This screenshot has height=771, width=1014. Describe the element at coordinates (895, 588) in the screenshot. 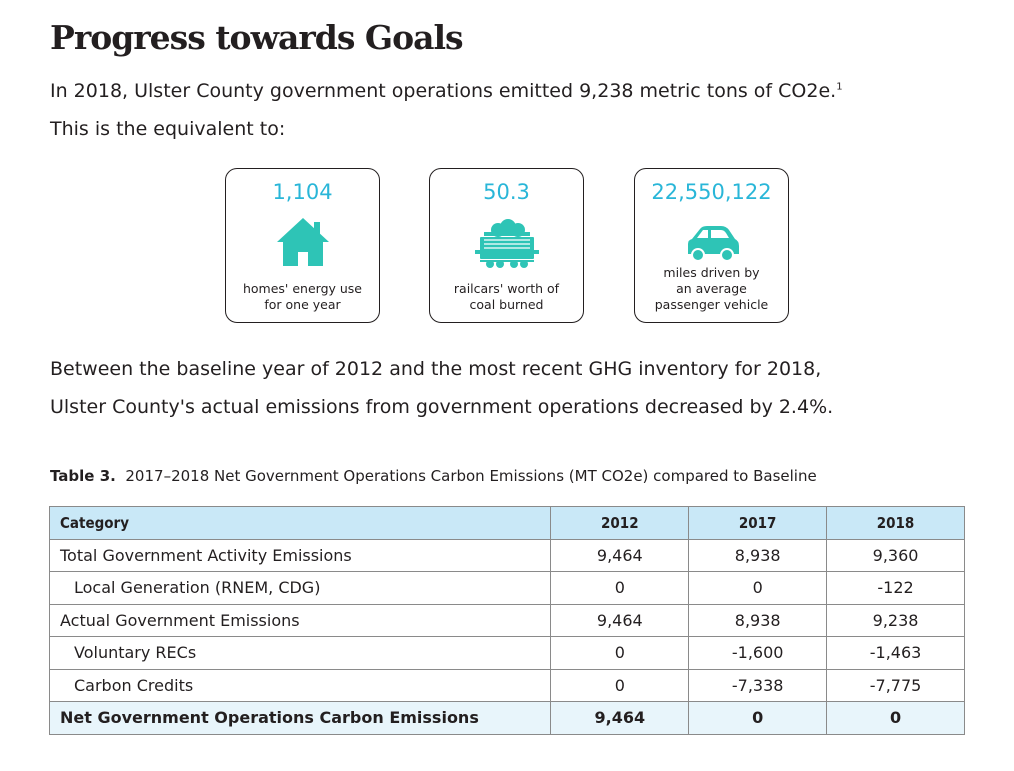

I see `cell-value: -122` at that location.